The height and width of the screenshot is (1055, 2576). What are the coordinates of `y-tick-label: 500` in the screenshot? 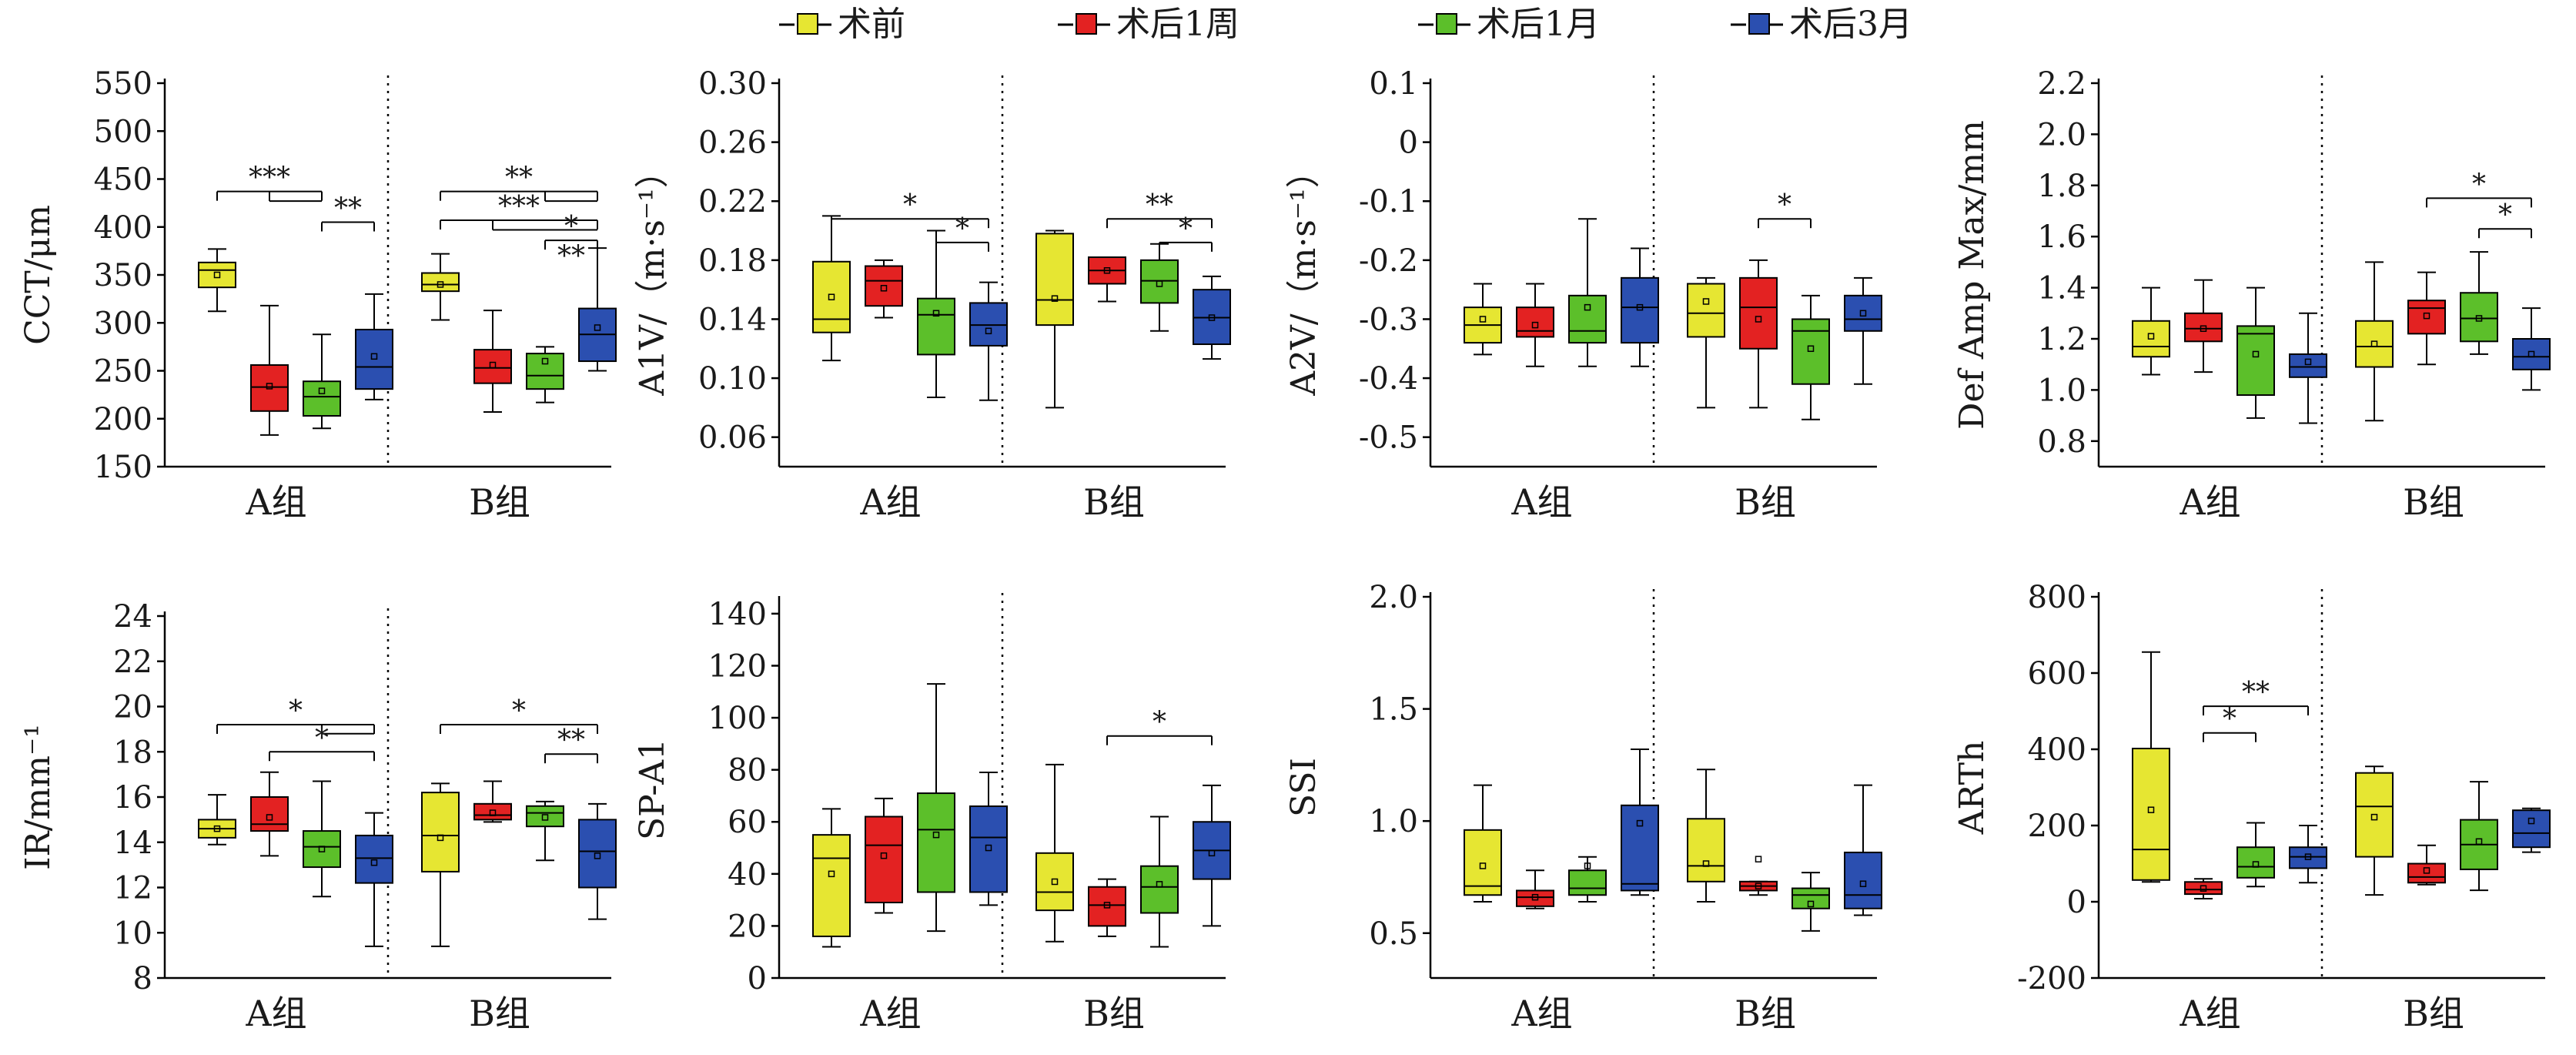 It's located at (123, 132).